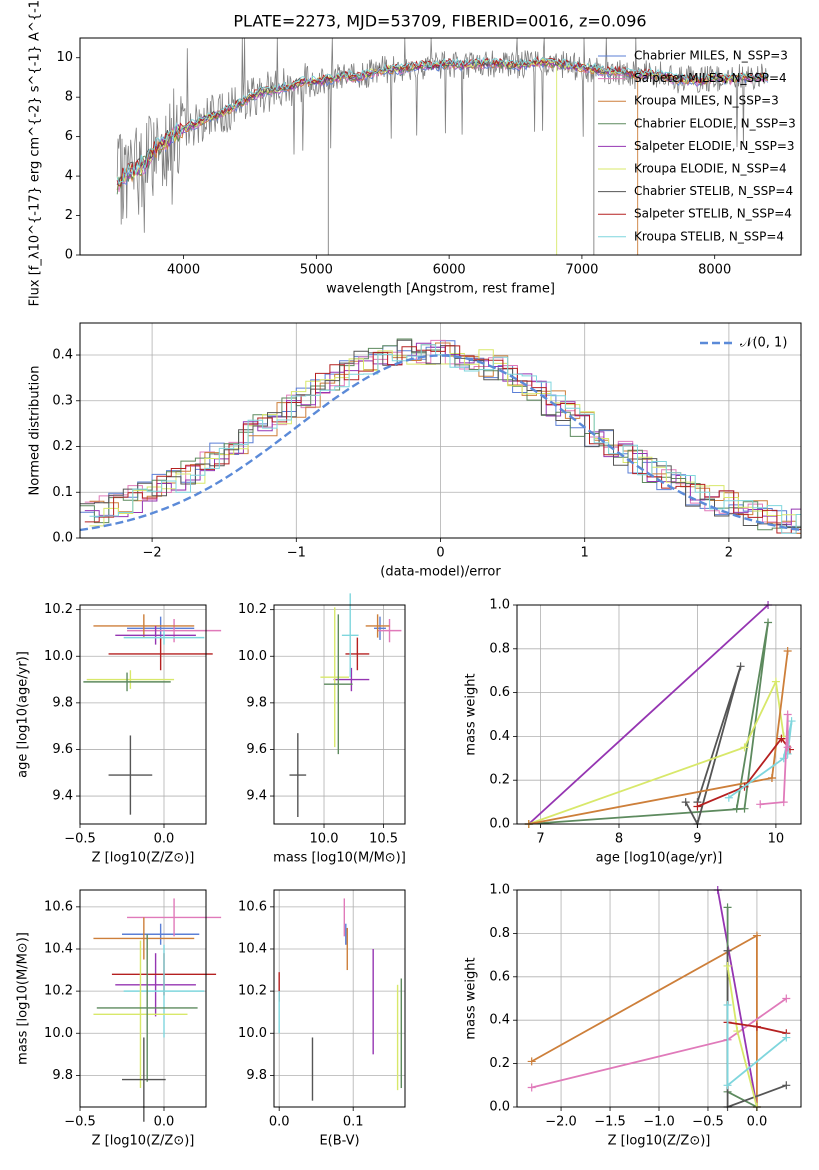  Describe the element at coordinates (35, 431) in the screenshot. I see `y-axis-label: Normed distribution` at that location.